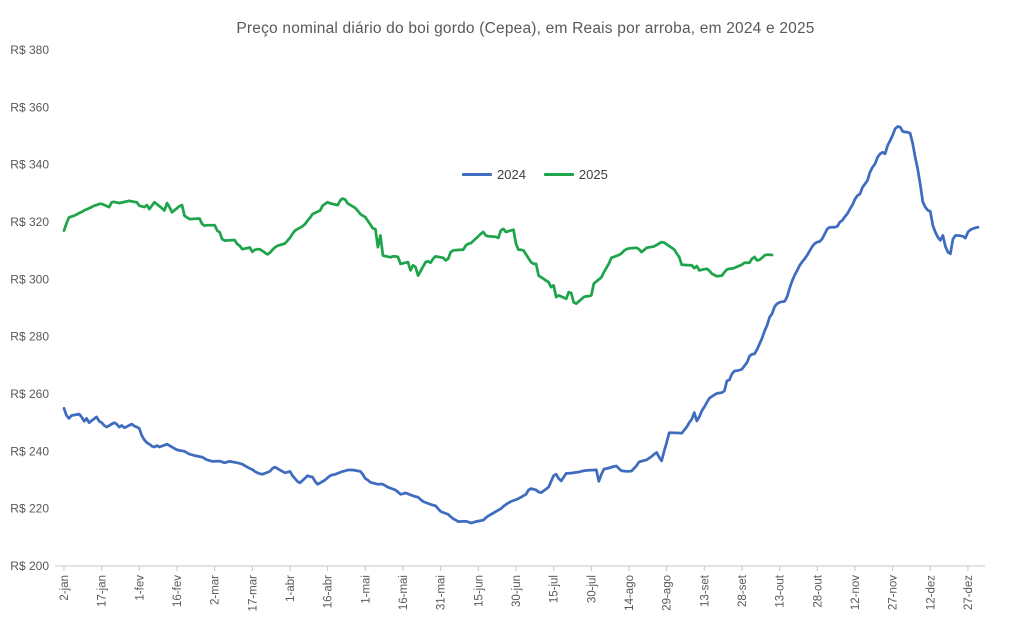 The width and height of the screenshot is (1011, 629). I want to click on x-tick-label: 14-ago, so click(630, 593).